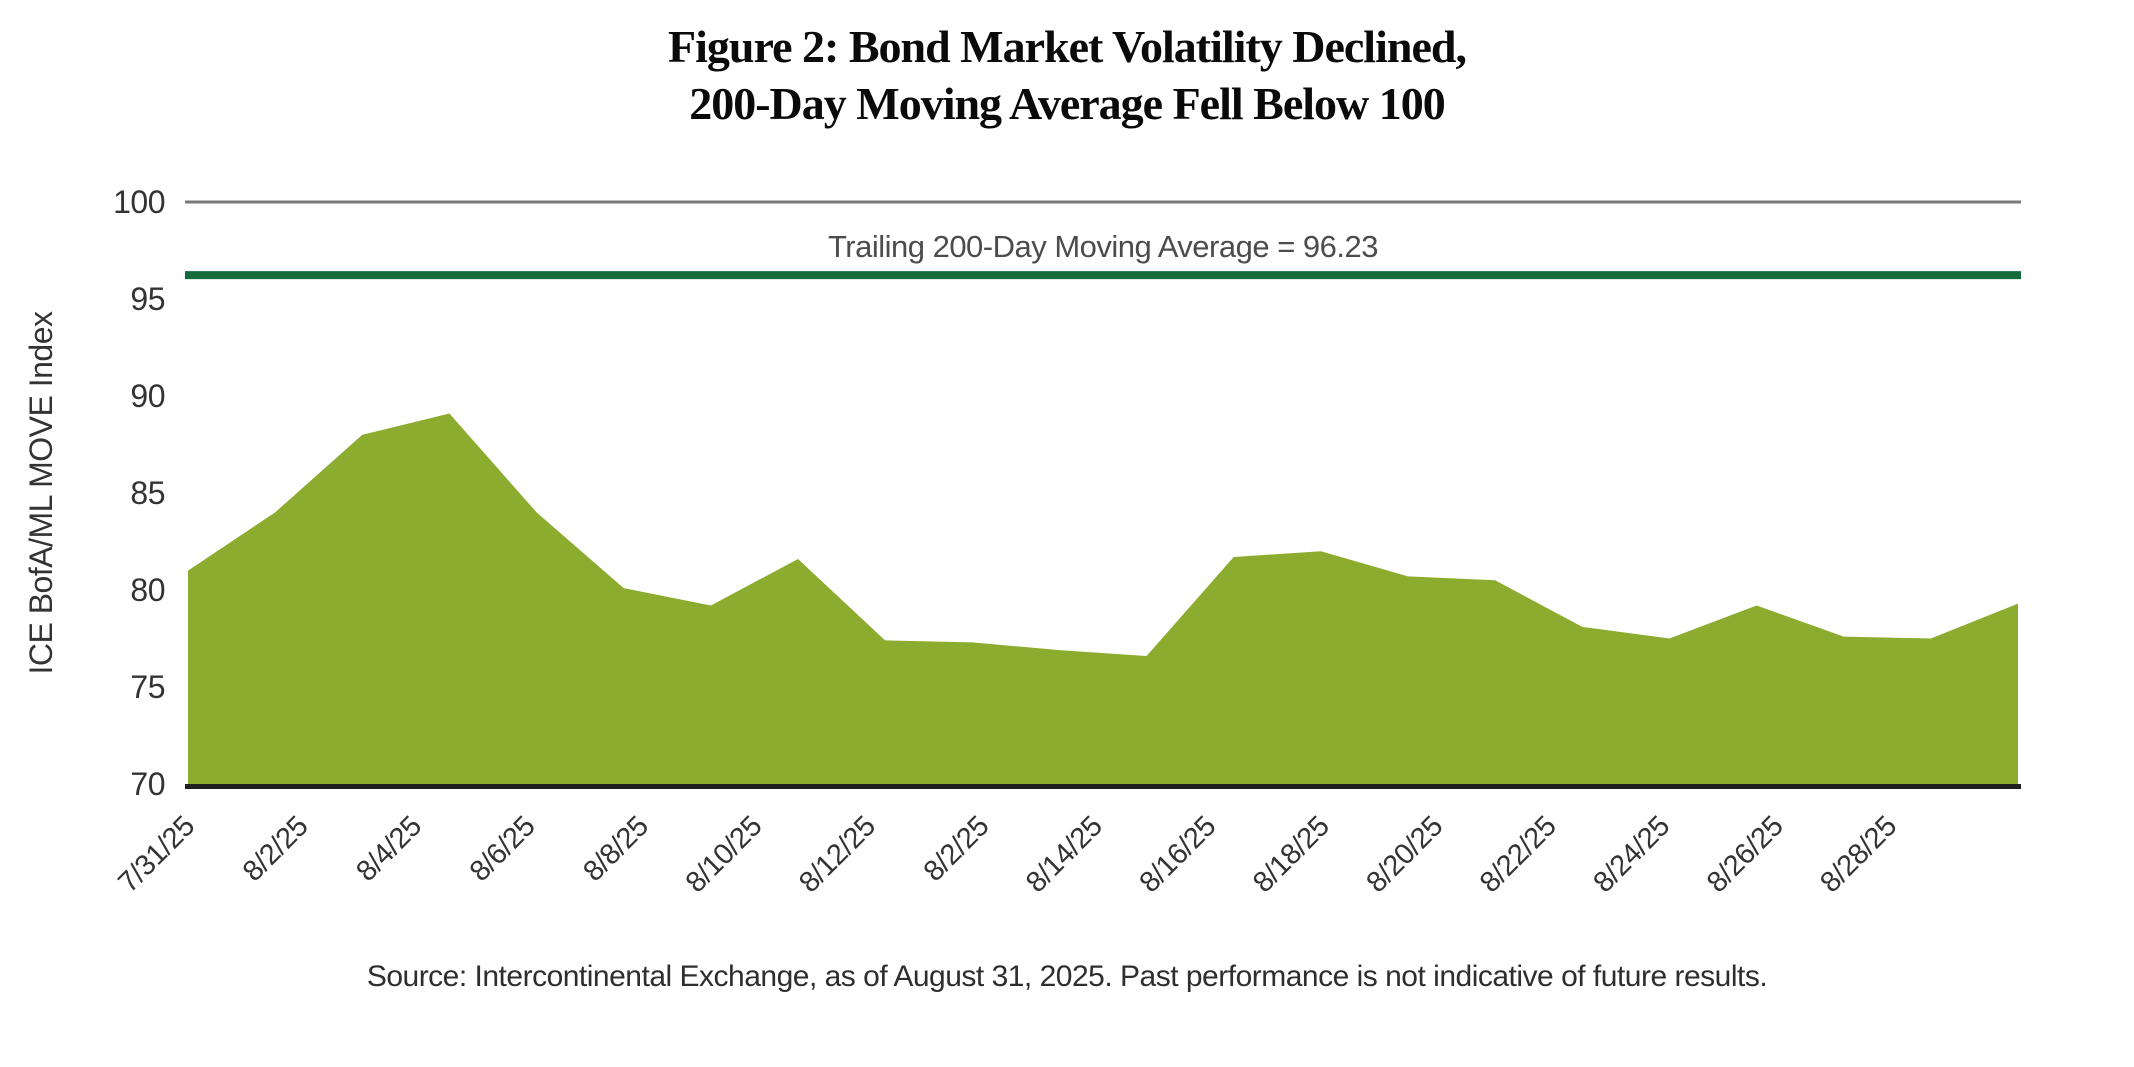 This screenshot has height=1067, width=2134. What do you see at coordinates (724, 854) in the screenshot?
I see `x-tick-label: 8/10/25` at bounding box center [724, 854].